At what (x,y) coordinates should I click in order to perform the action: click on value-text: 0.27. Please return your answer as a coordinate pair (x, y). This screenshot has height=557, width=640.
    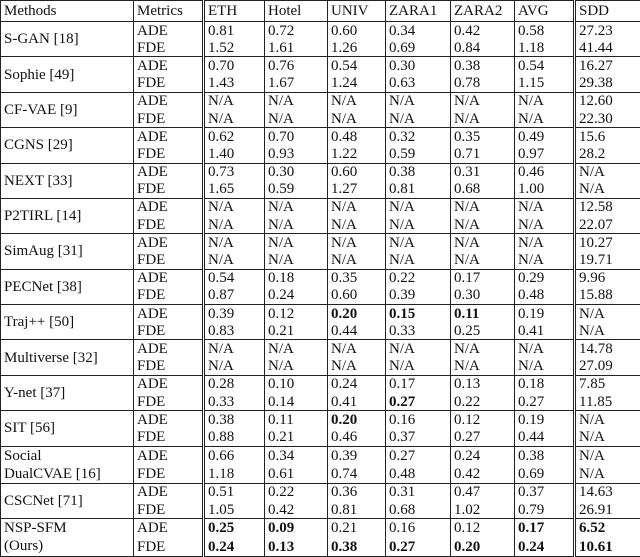
    Looking at the image, I should click on (531, 402).